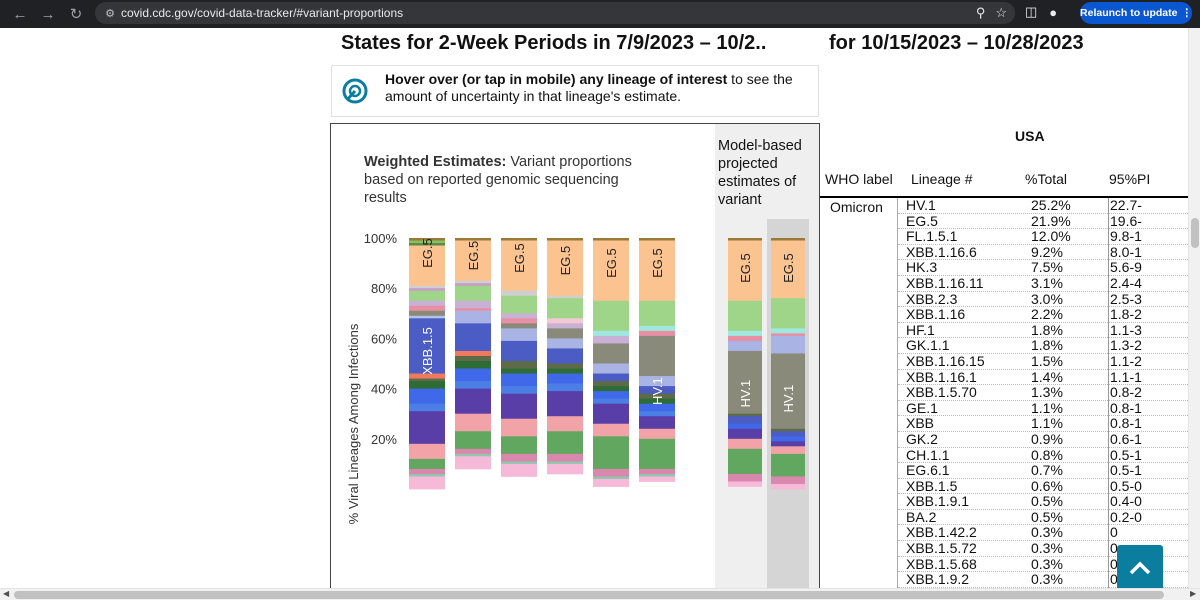  I want to click on table-row: XBB.1.5.70 1.3% 0.8-2, so click(1043, 393).